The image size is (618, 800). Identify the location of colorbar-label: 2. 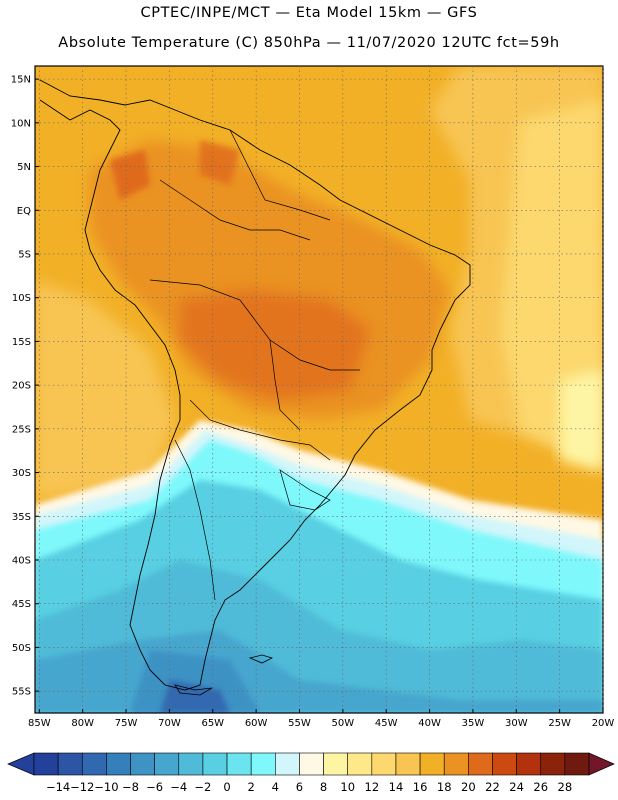
(251, 787).